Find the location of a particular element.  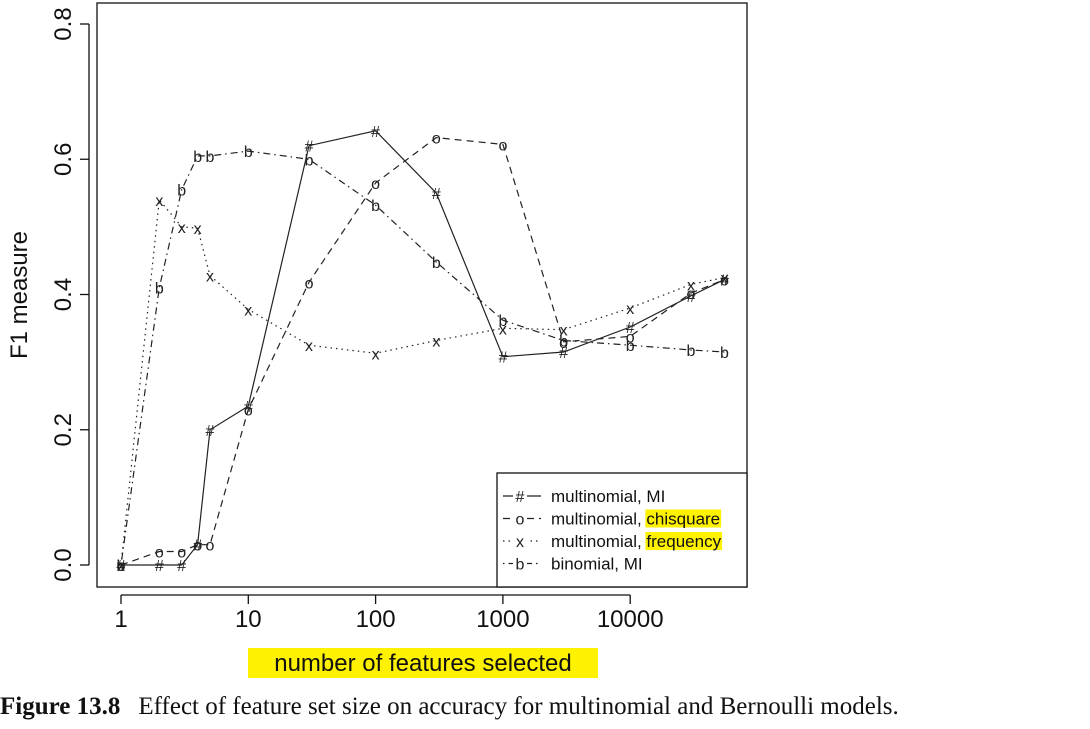

legend-marker: o is located at coordinates (520, 520).